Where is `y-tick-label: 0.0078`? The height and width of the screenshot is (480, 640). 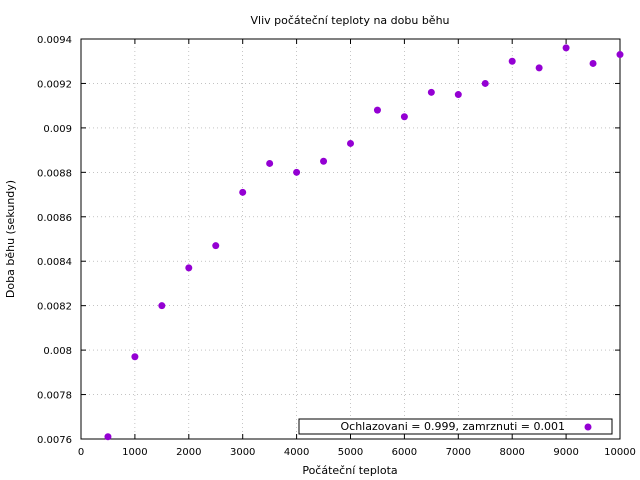 y-tick-label: 0.0078 is located at coordinates (54, 396).